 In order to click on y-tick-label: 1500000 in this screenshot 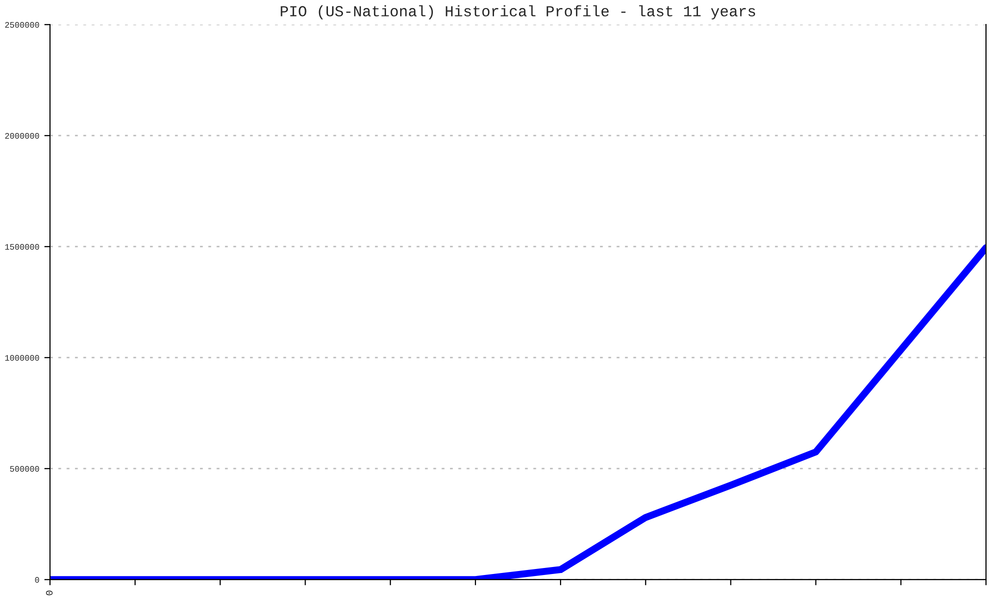, I will do `click(22, 247)`.